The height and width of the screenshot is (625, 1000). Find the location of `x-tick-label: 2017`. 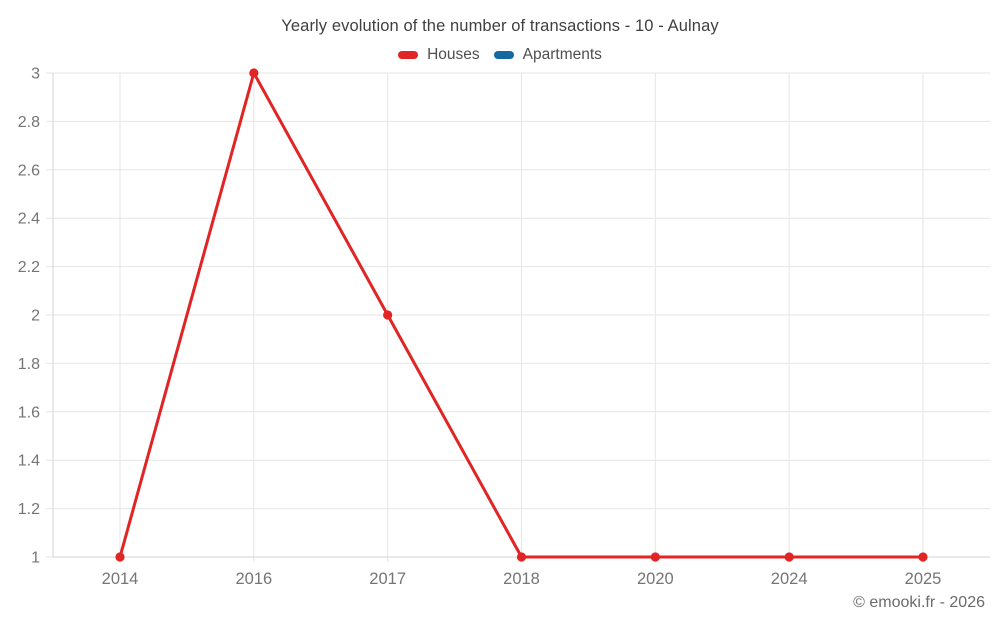

x-tick-label: 2017 is located at coordinates (387, 579).